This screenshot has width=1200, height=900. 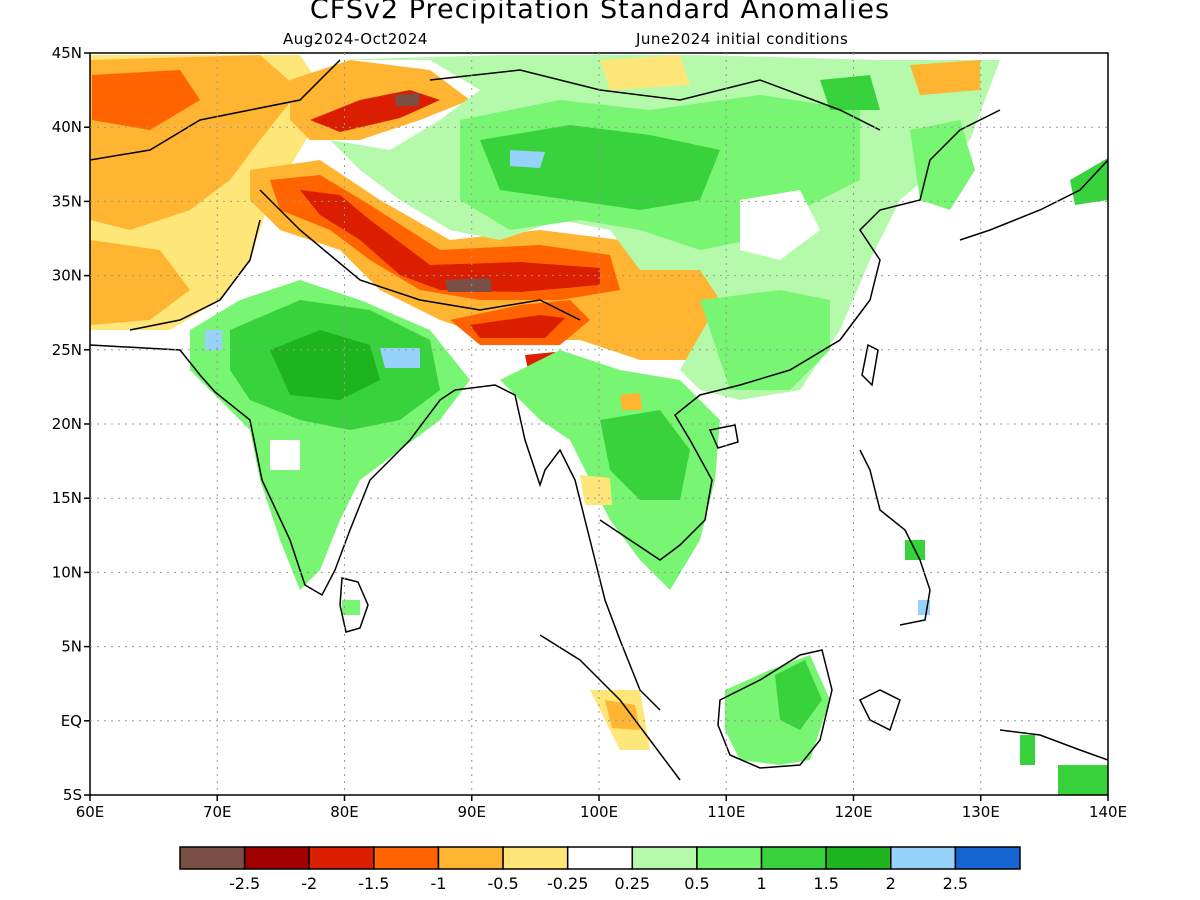 I want to click on anomaly-region-india-very-wet-west, so click(x=213, y=340).